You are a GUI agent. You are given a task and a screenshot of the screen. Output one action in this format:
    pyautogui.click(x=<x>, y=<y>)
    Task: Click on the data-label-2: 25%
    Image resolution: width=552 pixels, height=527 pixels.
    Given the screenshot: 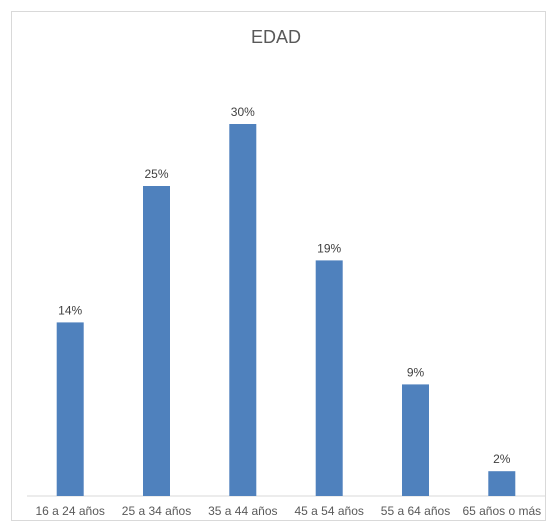 What is the action you would take?
    pyautogui.click(x=156, y=174)
    